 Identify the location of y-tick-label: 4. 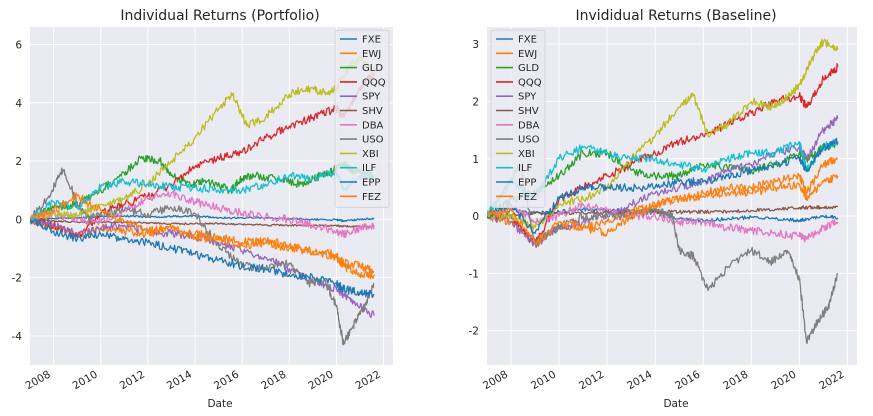
(18, 104).